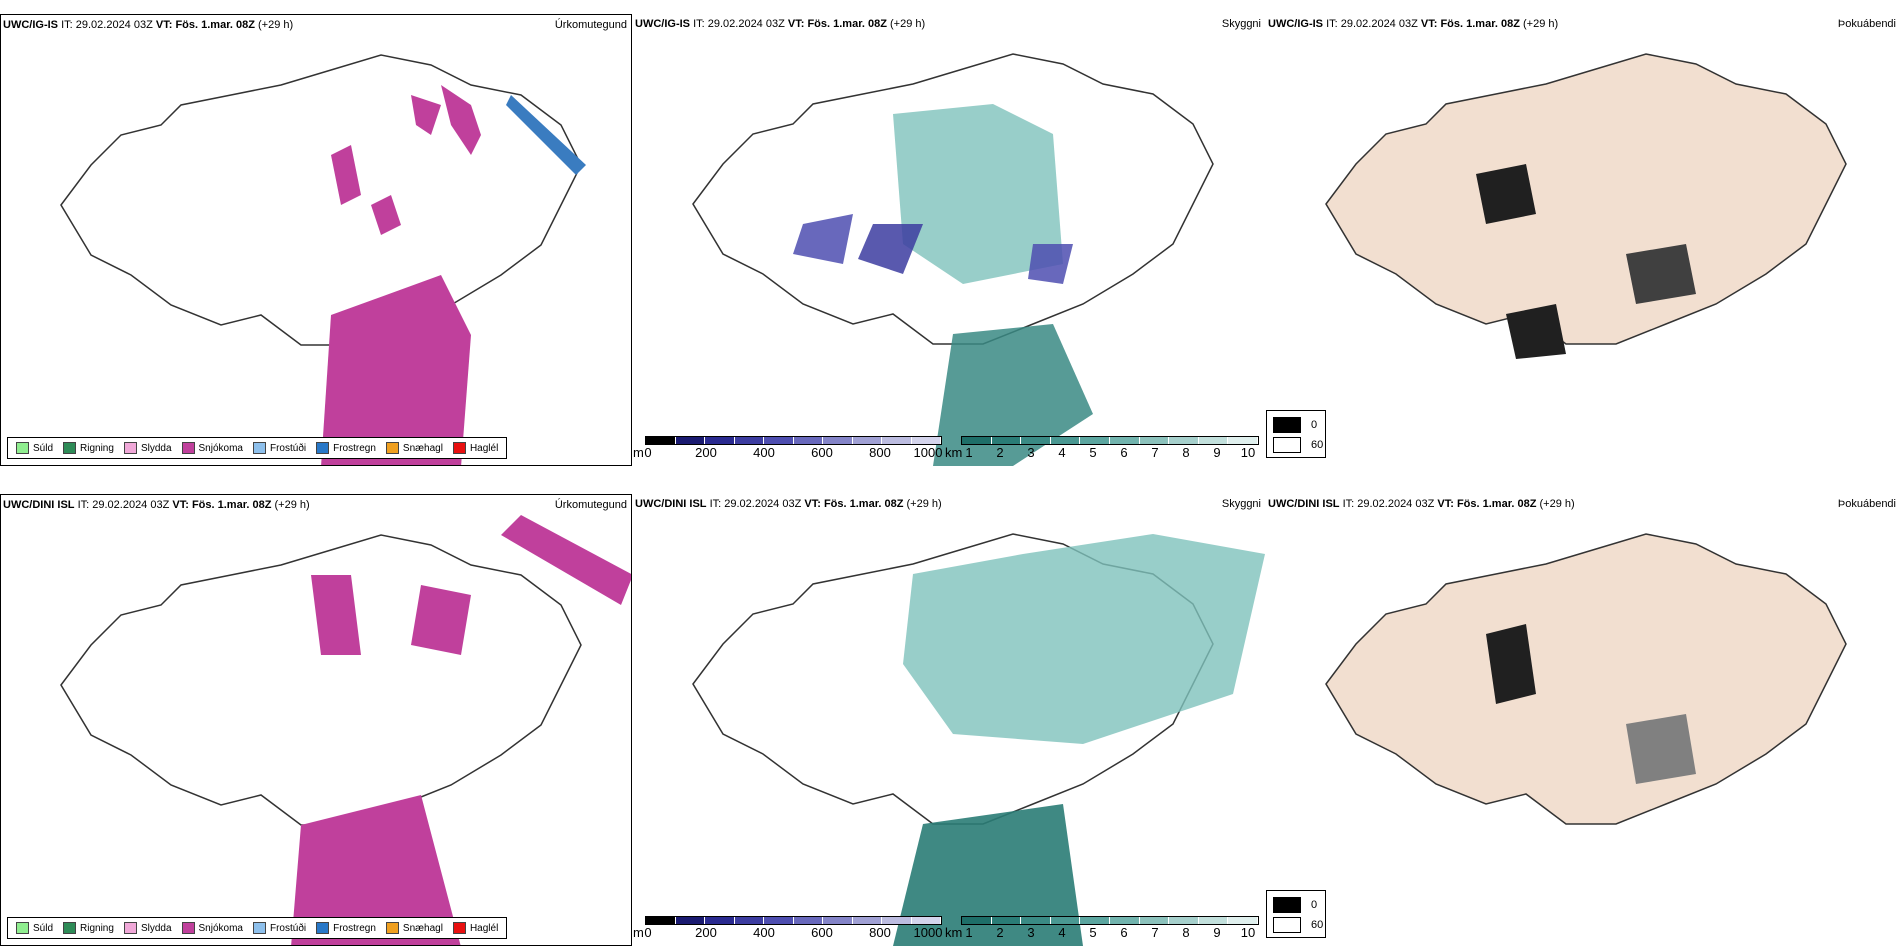  Describe the element at coordinates (279, 448) in the screenshot. I see `legend-item: Frostúði` at that location.